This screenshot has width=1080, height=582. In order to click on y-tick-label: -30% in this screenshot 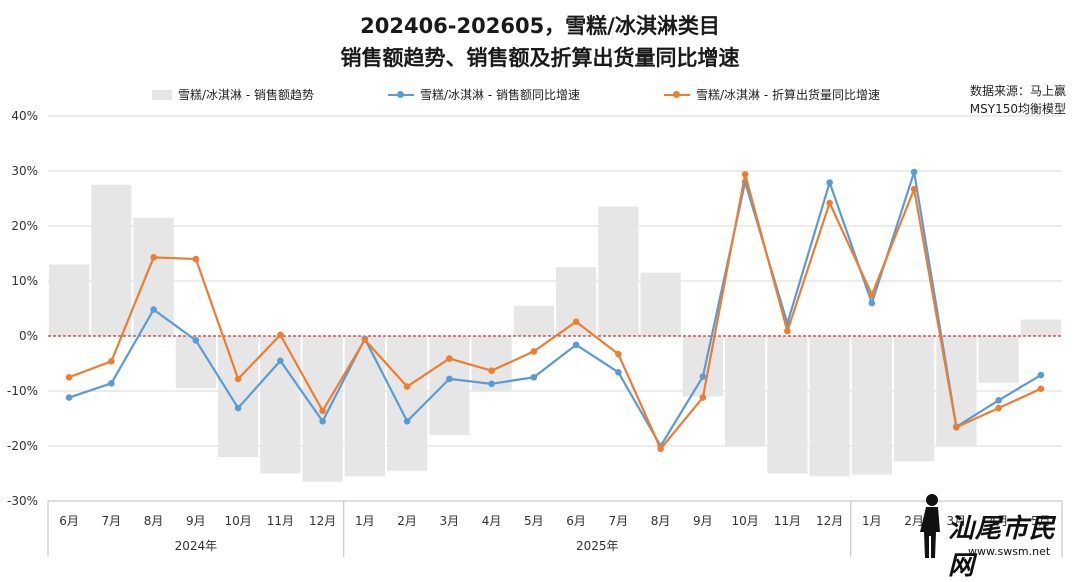, I will do `click(22, 501)`.